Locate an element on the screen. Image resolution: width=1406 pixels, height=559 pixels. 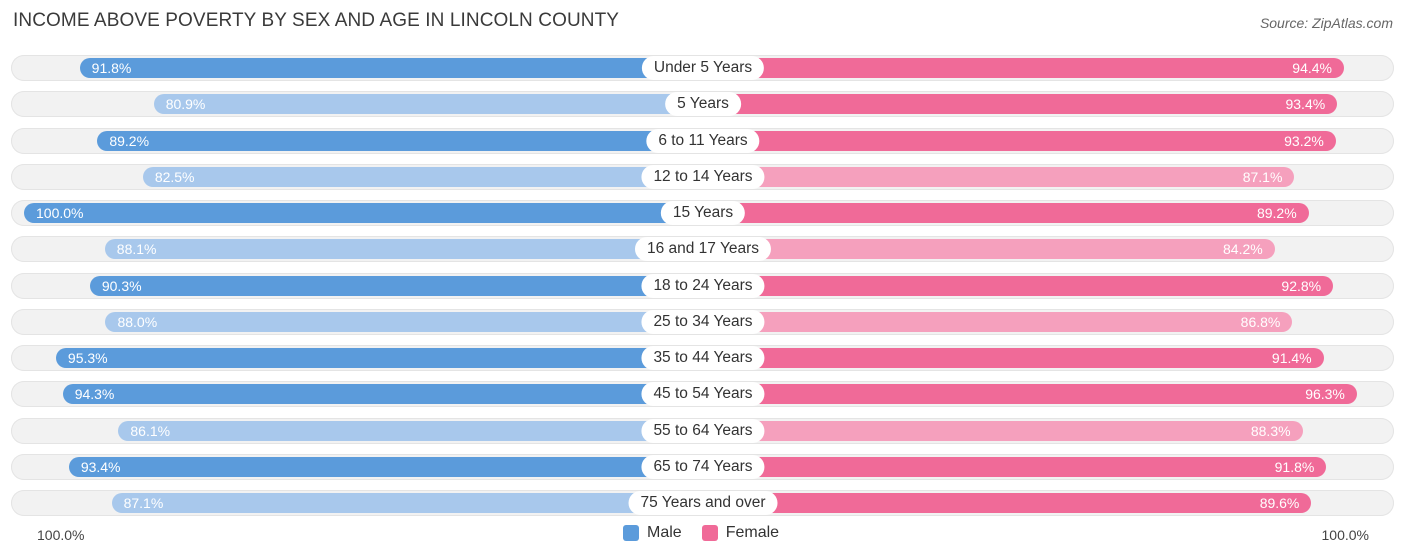
category-label: 16 and 17 Years is located at coordinates (703, 249).